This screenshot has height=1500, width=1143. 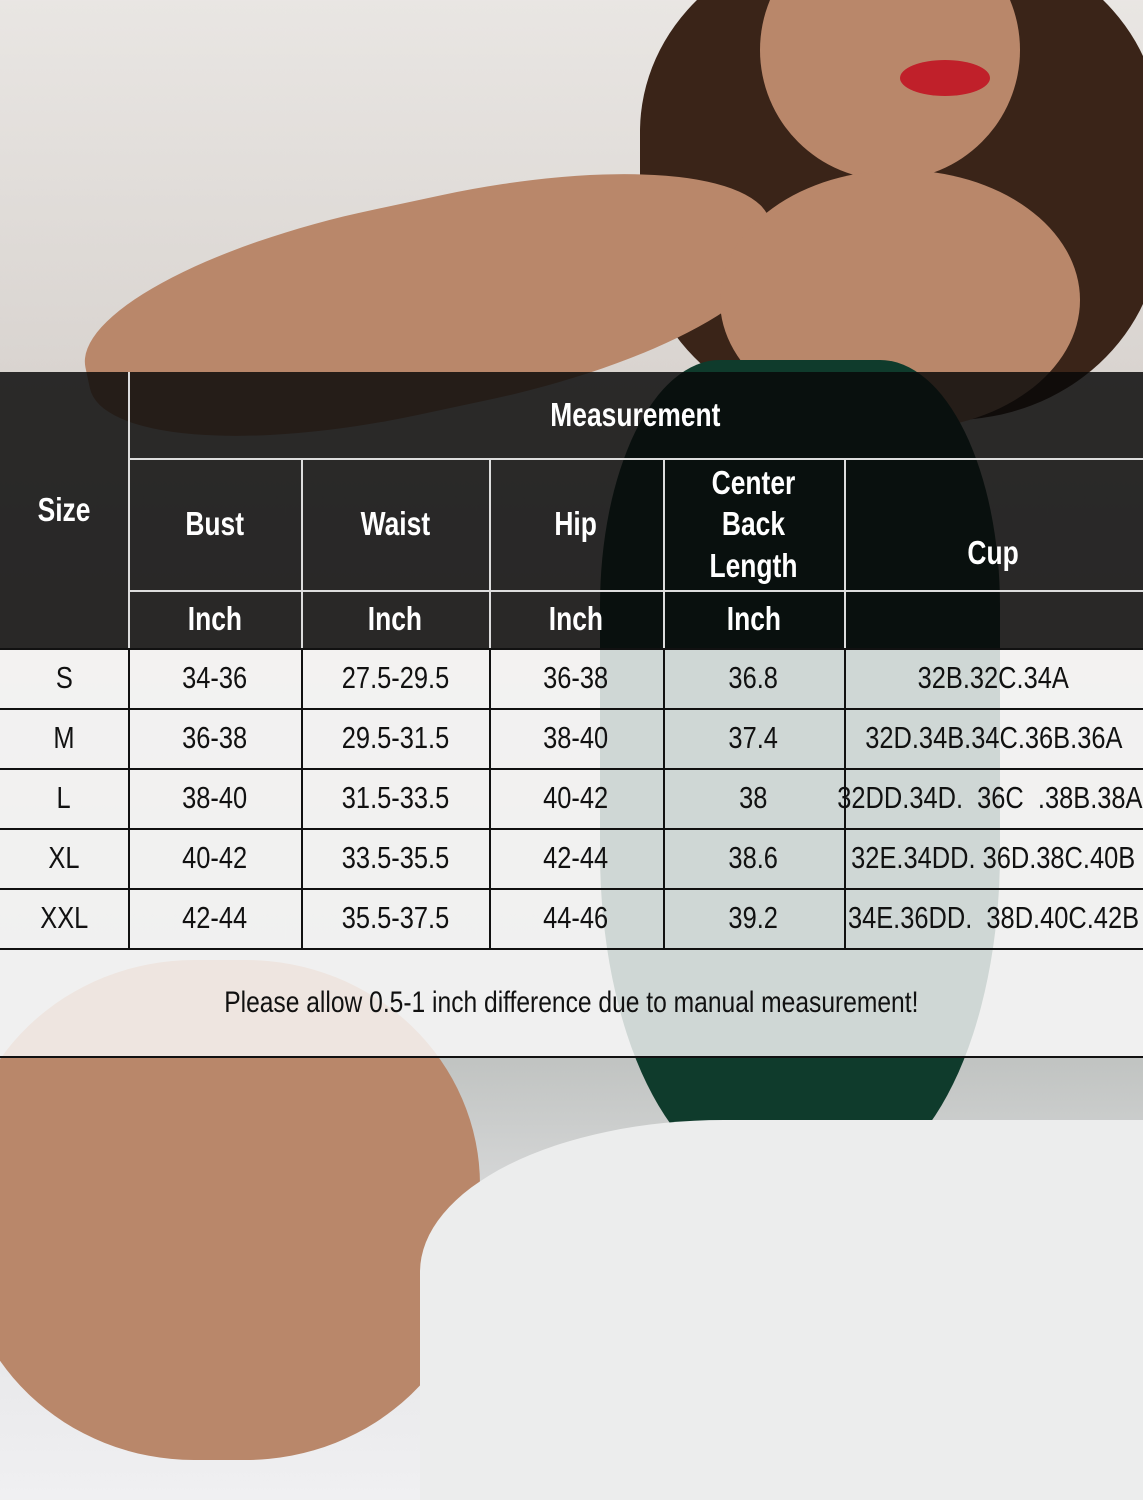 What do you see at coordinates (214, 797) in the screenshot?
I see `cell-bust: 38-40` at bounding box center [214, 797].